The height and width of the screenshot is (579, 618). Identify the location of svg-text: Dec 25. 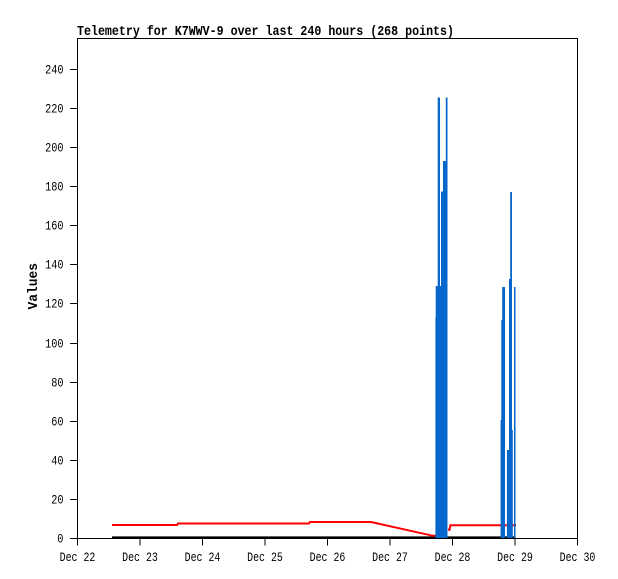
(265, 557).